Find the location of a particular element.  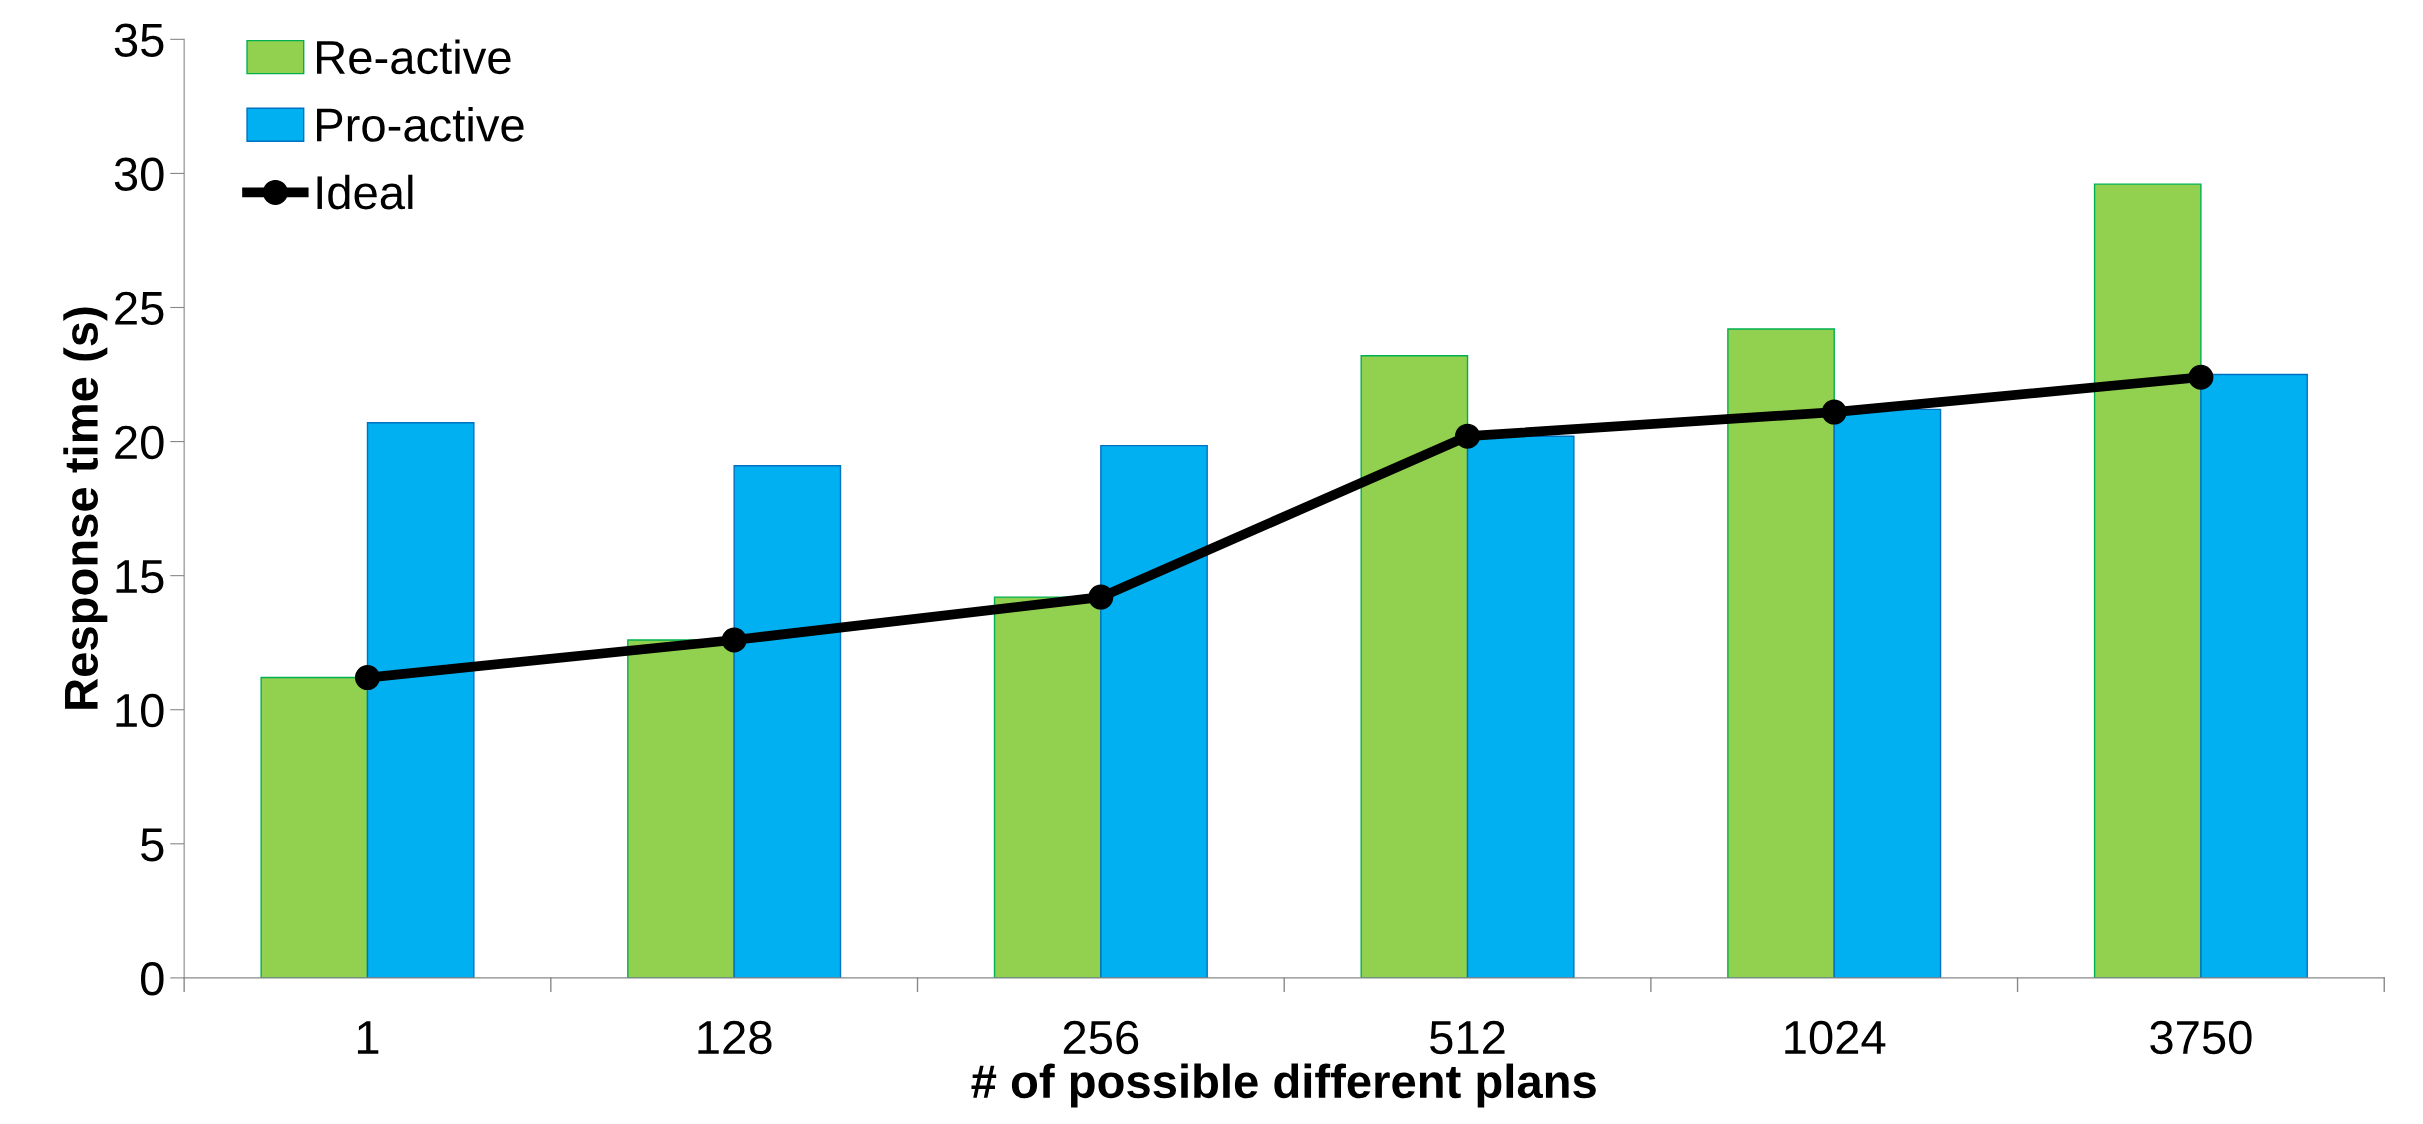

y-tick-label: 10 is located at coordinates (140, 710).